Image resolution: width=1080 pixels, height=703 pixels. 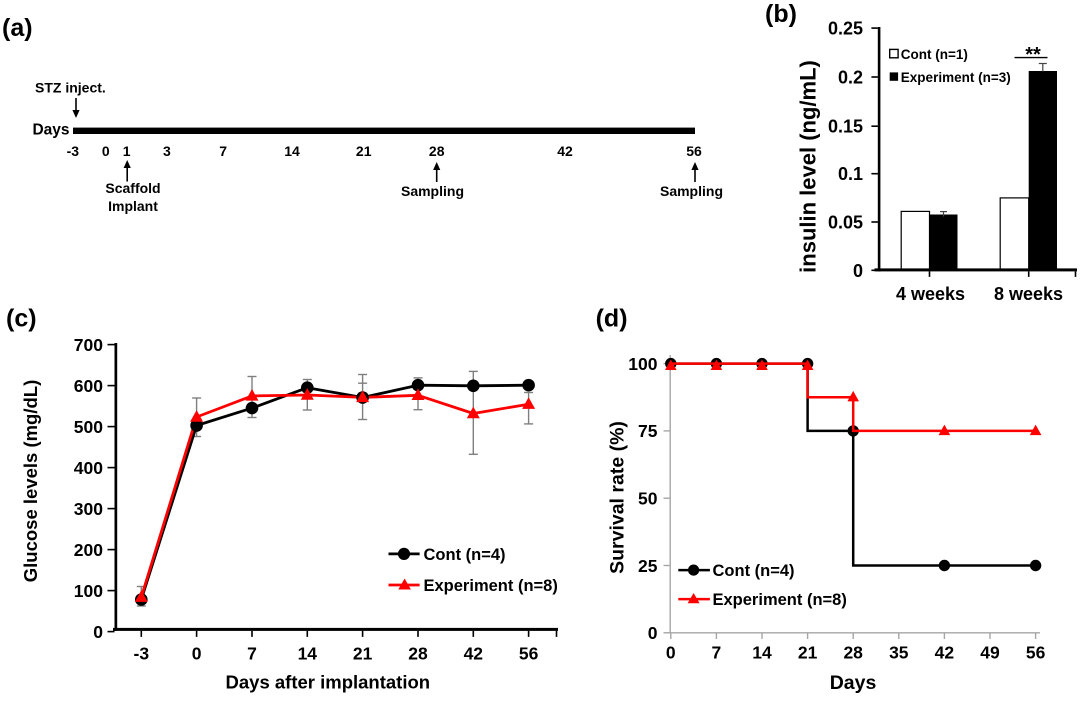 What do you see at coordinates (132, 188) in the screenshot?
I see `svg-text: Scaffold` at bounding box center [132, 188].